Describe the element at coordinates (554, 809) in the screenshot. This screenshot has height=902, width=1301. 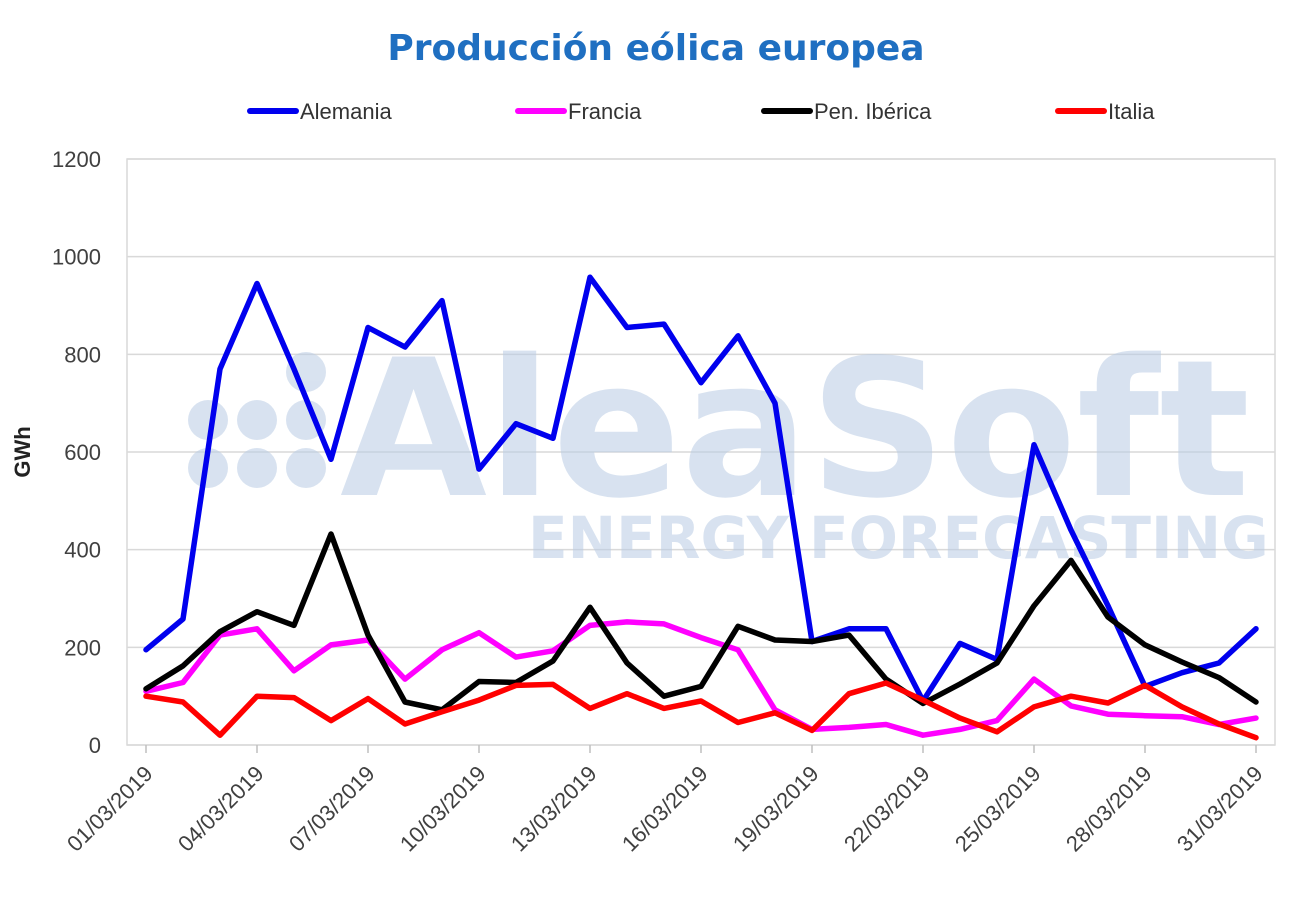
I see `x-tick-label: 13/03/2019` at that location.